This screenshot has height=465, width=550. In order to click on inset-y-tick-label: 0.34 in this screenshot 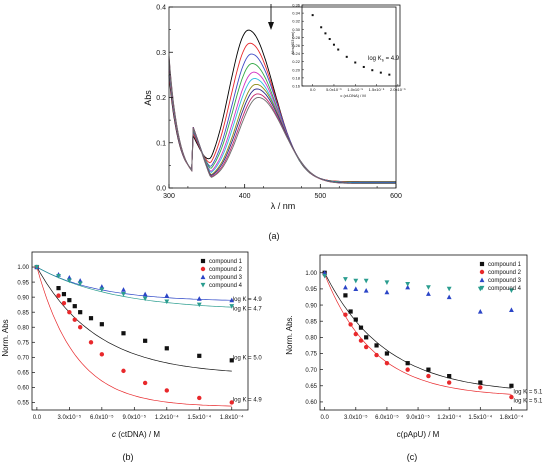, I will do `click(296, 13)`.